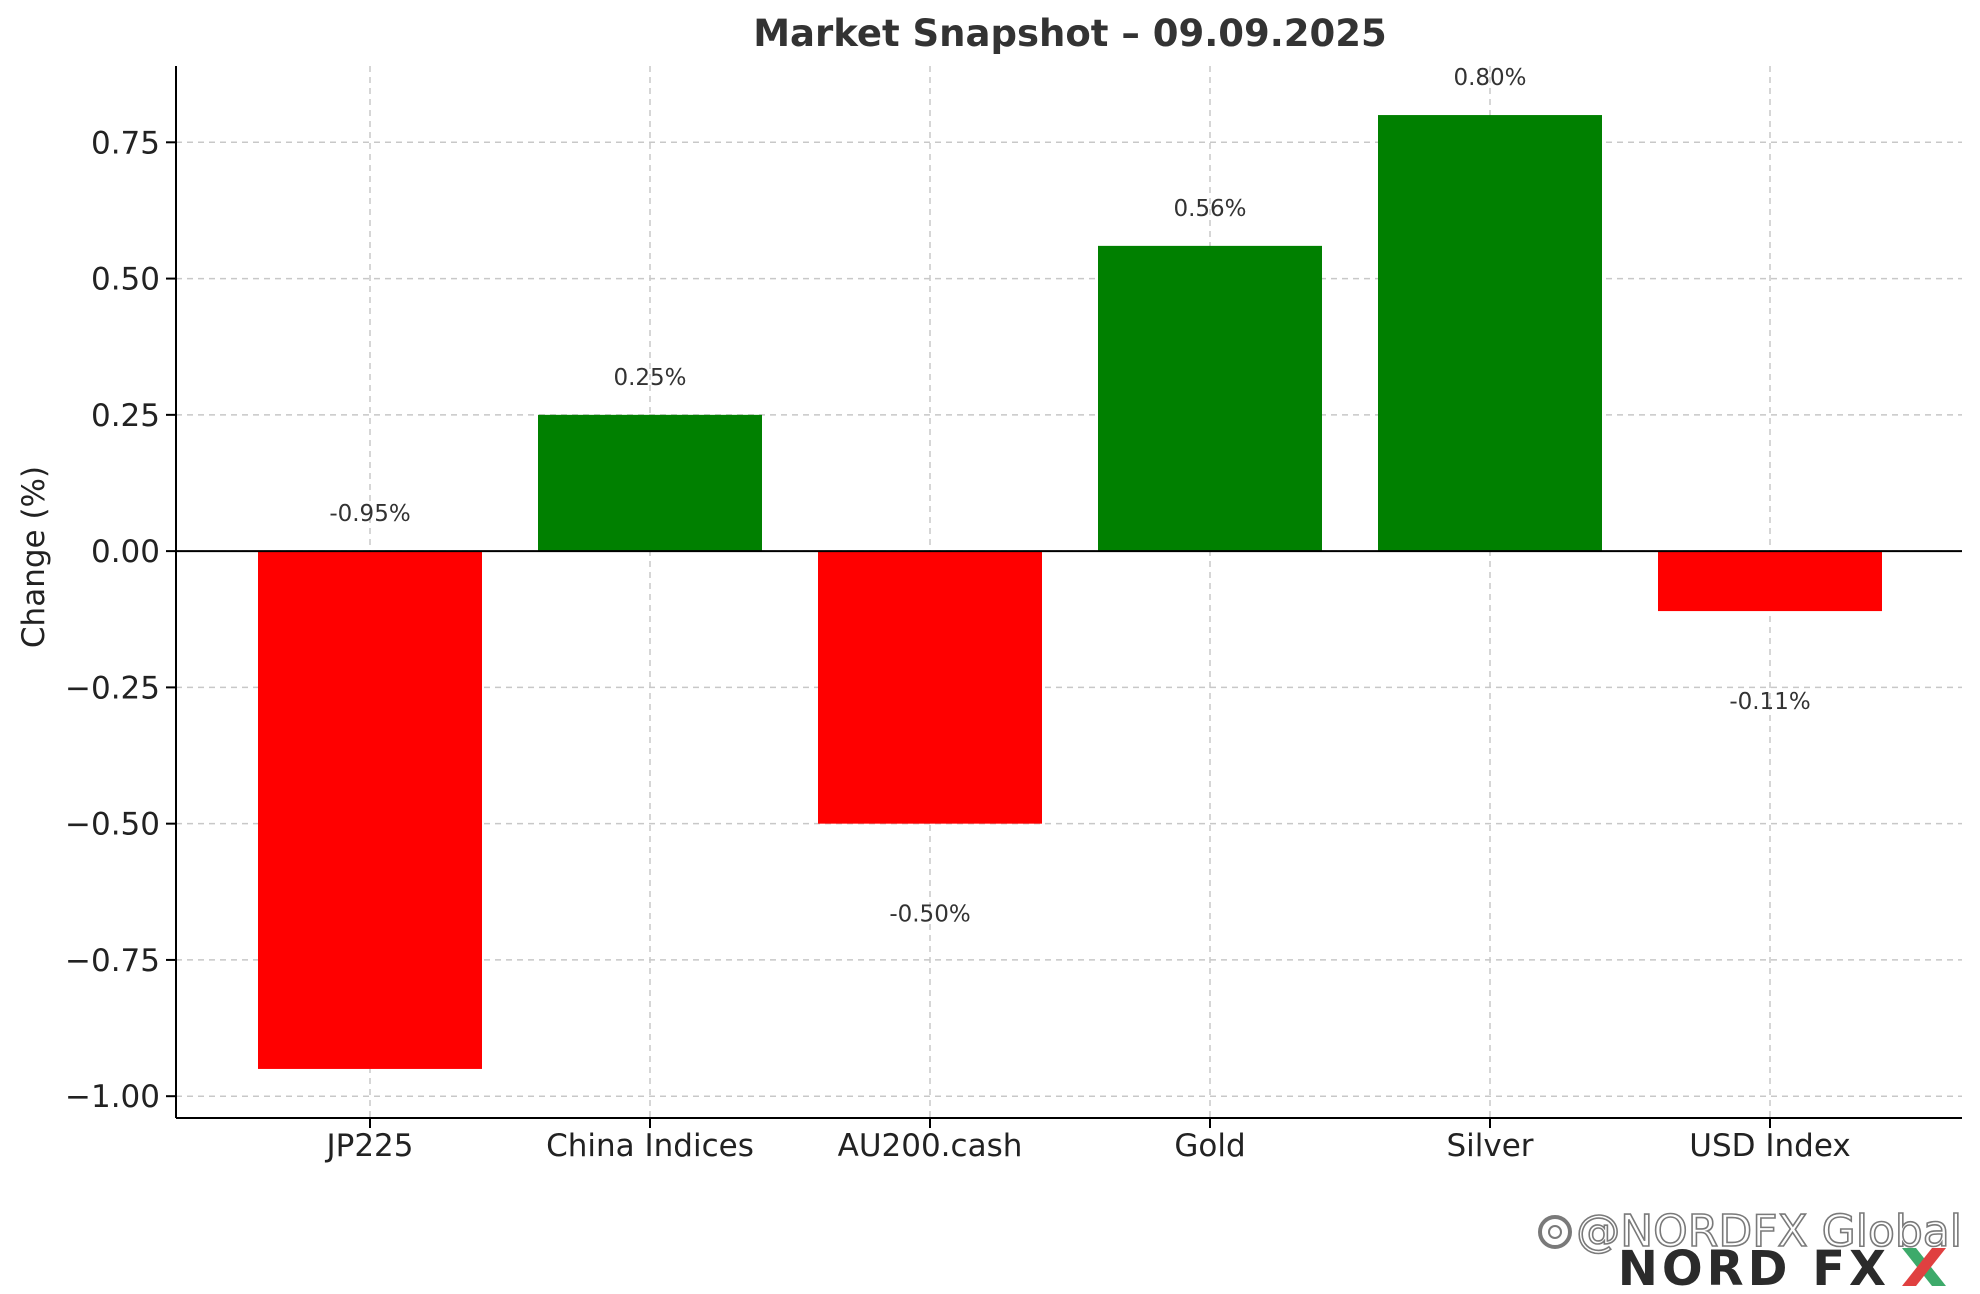  I want to click on x-tick-label: USD Index, so click(1769, 1146).